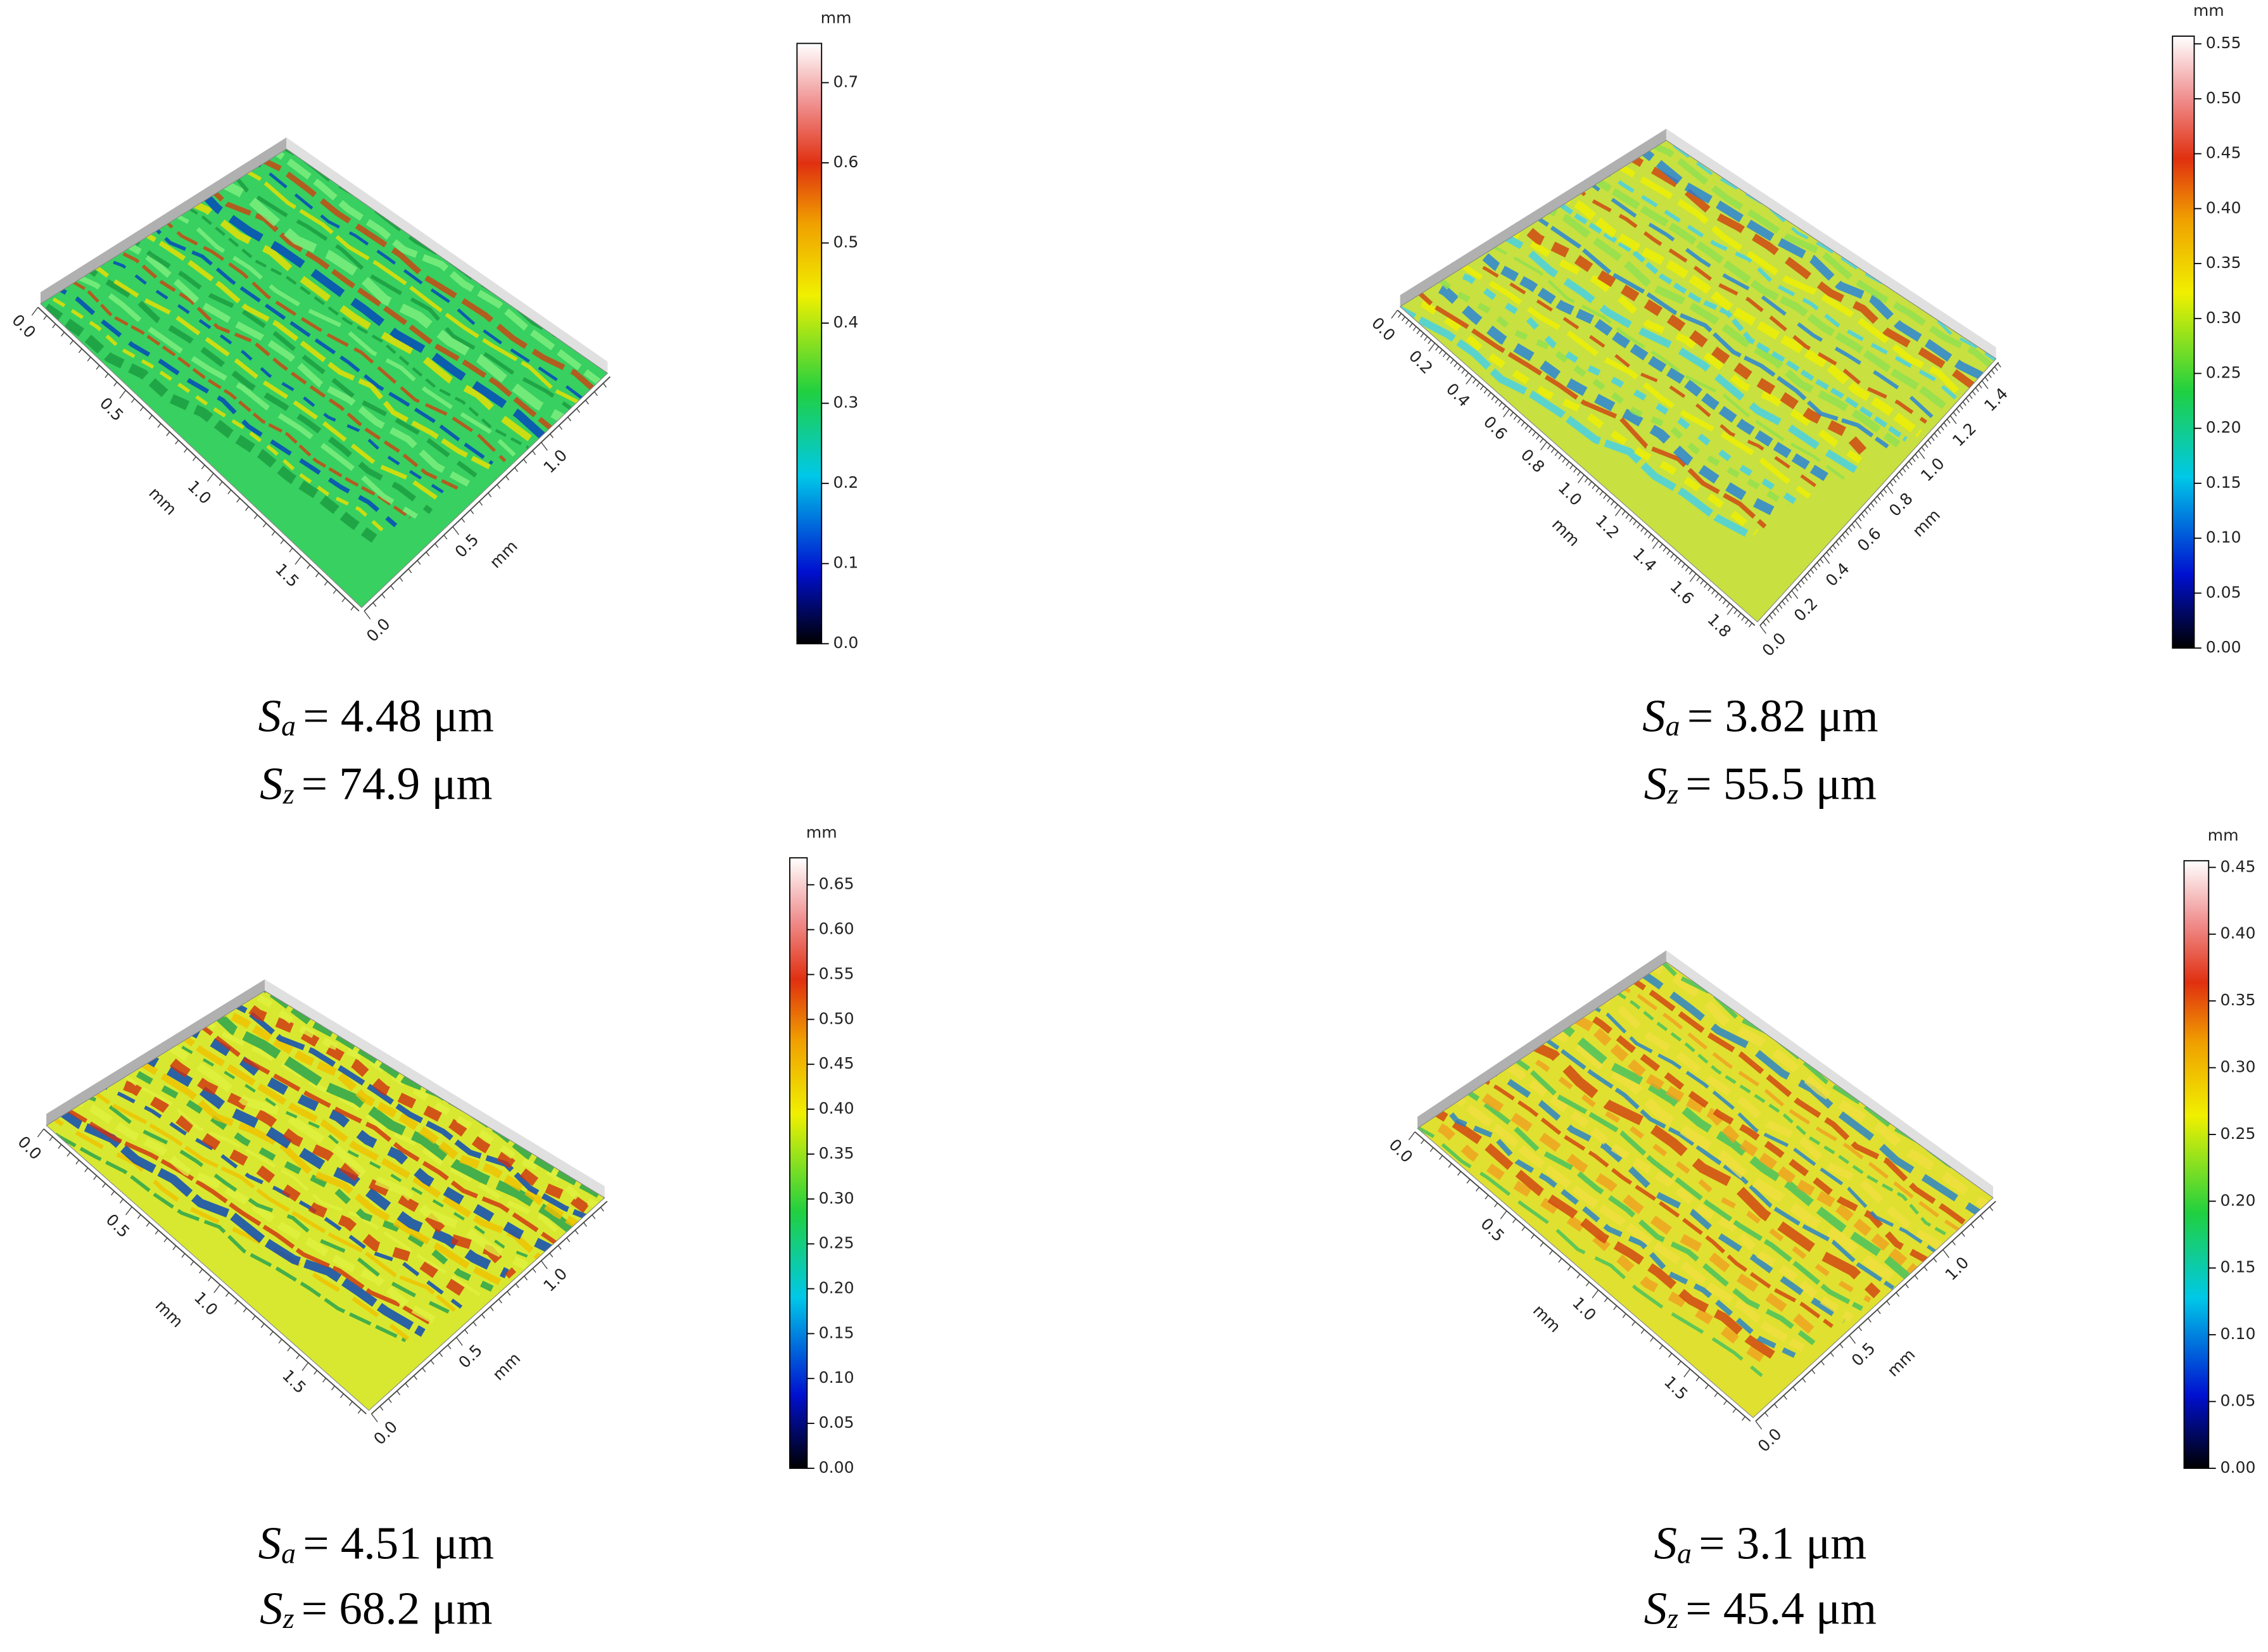 Image resolution: width=2268 pixels, height=1652 pixels. I want to click on colorbar-tick-label: 0.45, so click(2238, 866).